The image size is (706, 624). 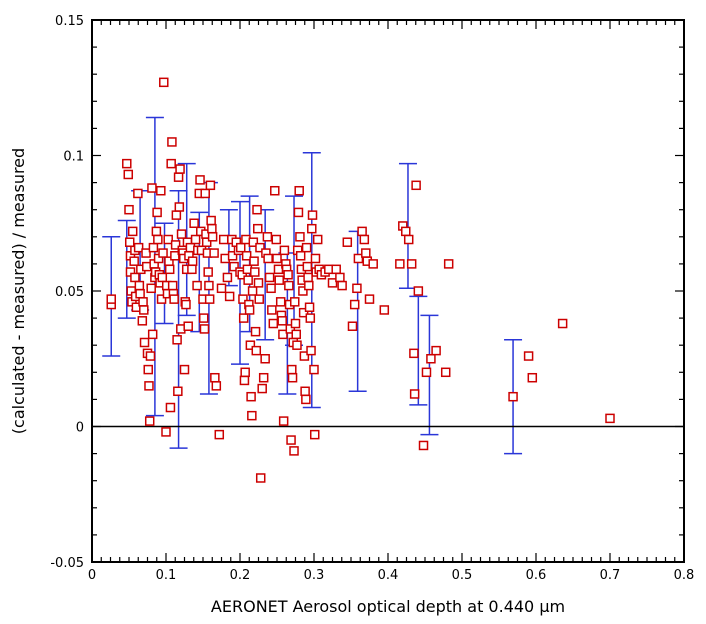 What do you see at coordinates (684, 575) in the screenshot?
I see `x-tick-label: 0.8` at bounding box center [684, 575].